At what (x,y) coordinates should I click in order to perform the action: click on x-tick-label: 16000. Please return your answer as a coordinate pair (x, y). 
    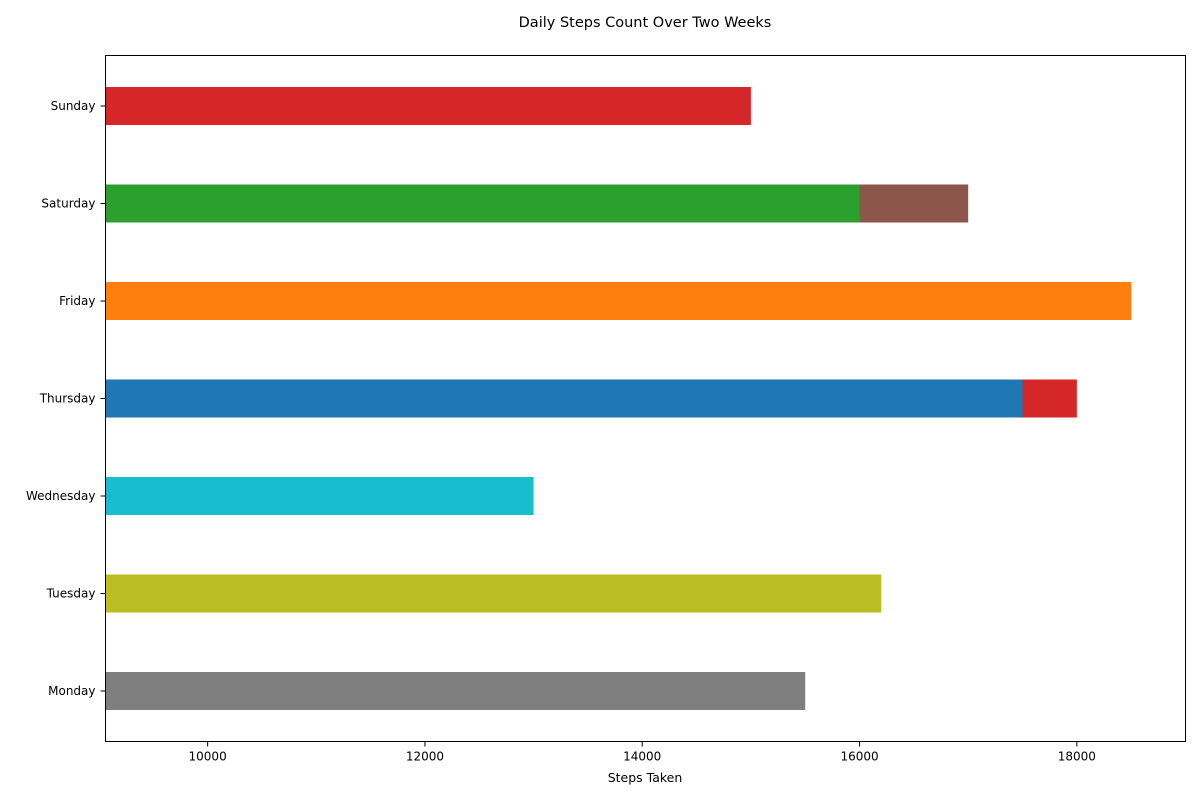
    Looking at the image, I should click on (859, 757).